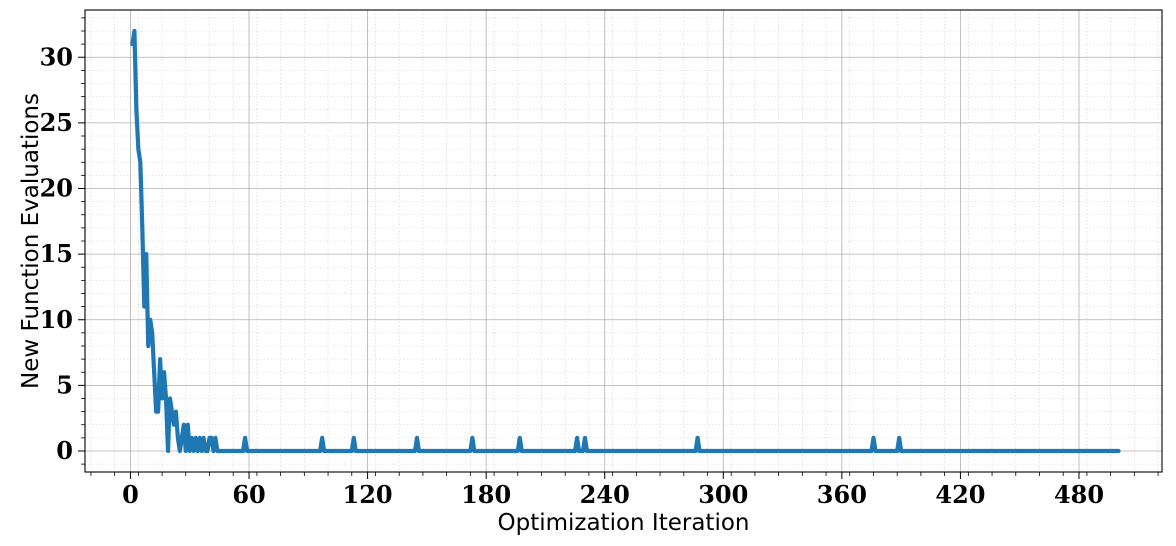 This screenshot has width=1176, height=546. I want to click on x-tick-labels: 0 60 120 180 240 300 360 420 480, so click(613, 494).